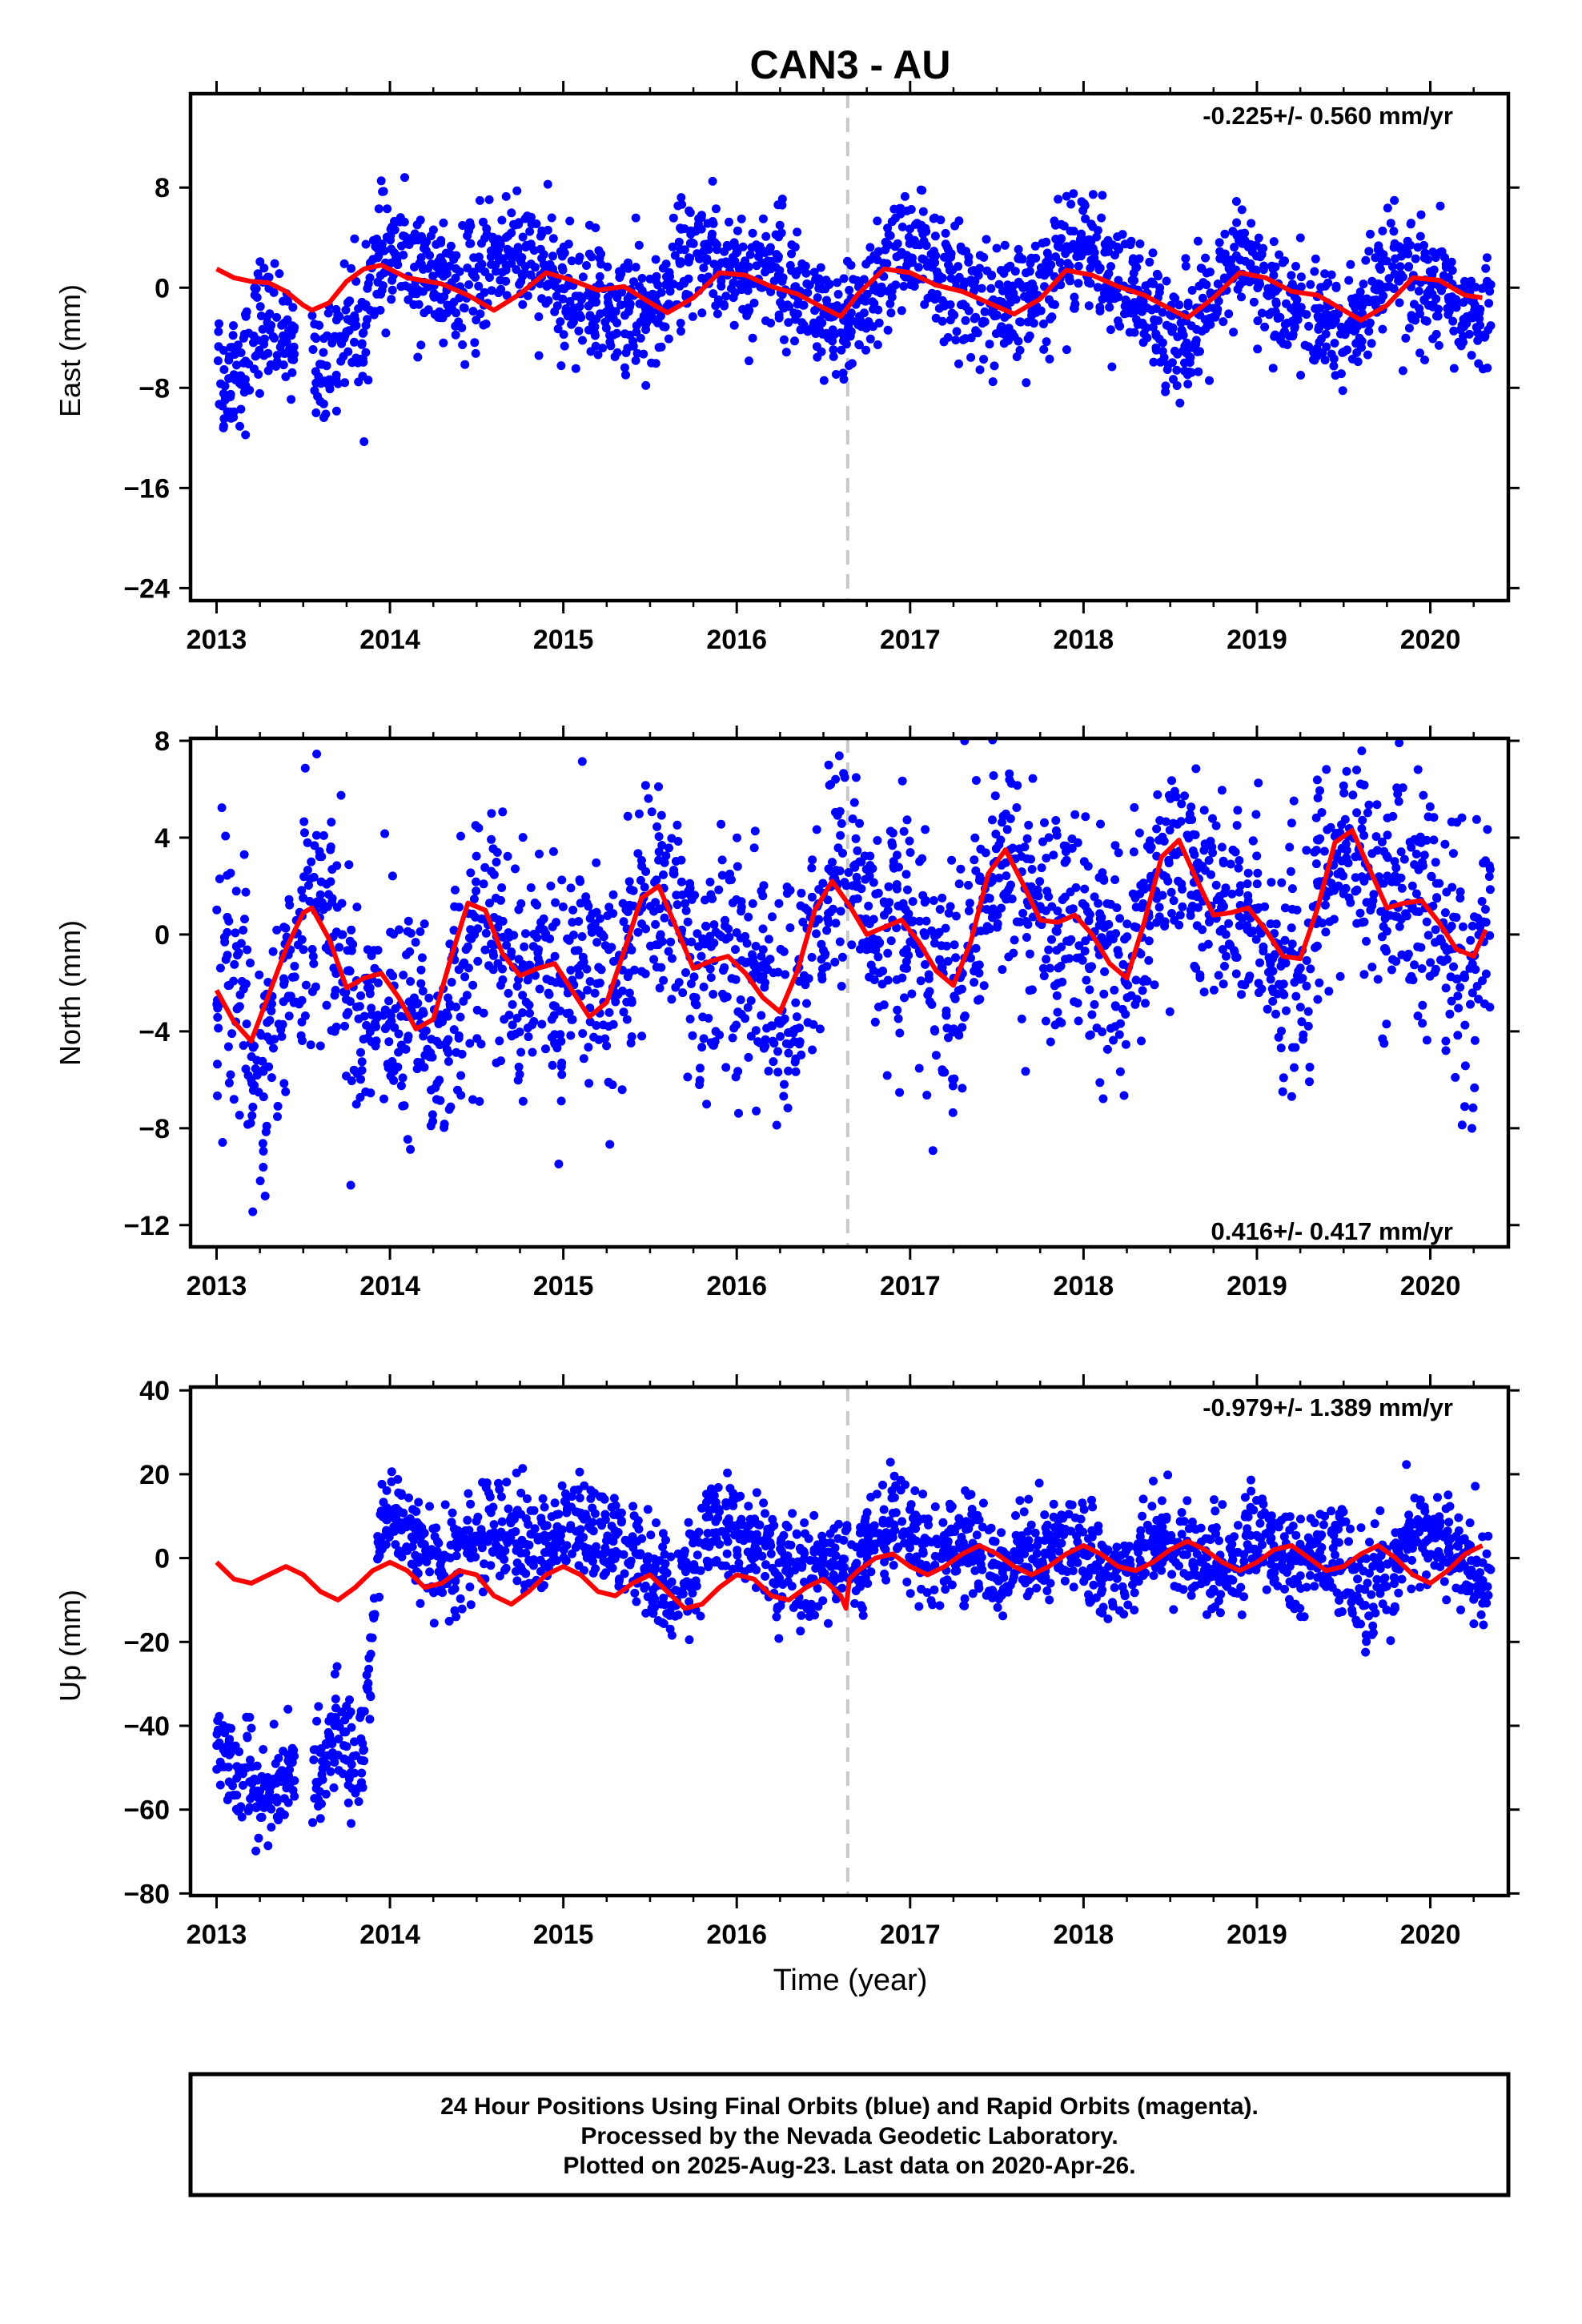 The height and width of the screenshot is (2324, 1582). What do you see at coordinates (217, 1286) in the screenshot?
I see `north-xtick-label: 2013` at bounding box center [217, 1286].